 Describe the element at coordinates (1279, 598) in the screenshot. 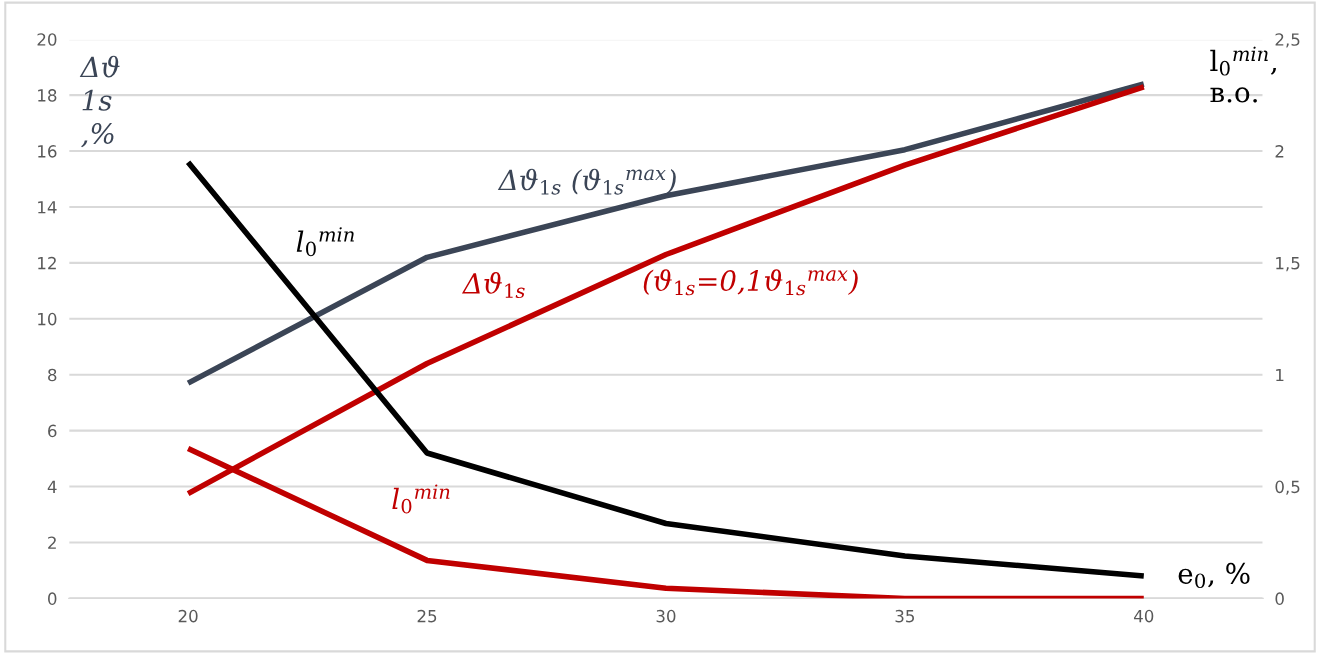

I see `y2-tick-label: 0` at that location.